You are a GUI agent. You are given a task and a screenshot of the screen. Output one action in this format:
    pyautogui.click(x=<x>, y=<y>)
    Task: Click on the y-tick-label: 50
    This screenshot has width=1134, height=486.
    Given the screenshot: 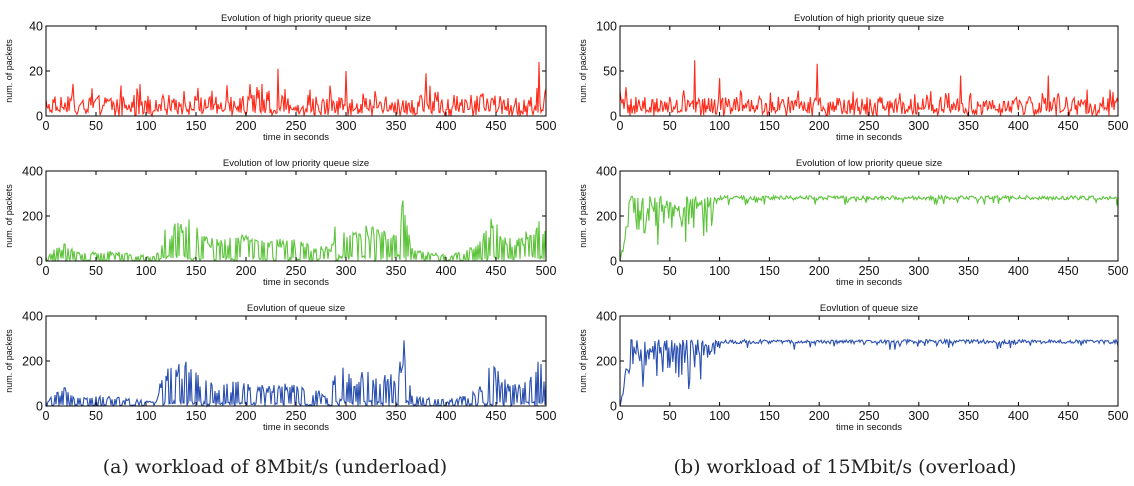 What is the action you would take?
    pyautogui.click(x=610, y=72)
    